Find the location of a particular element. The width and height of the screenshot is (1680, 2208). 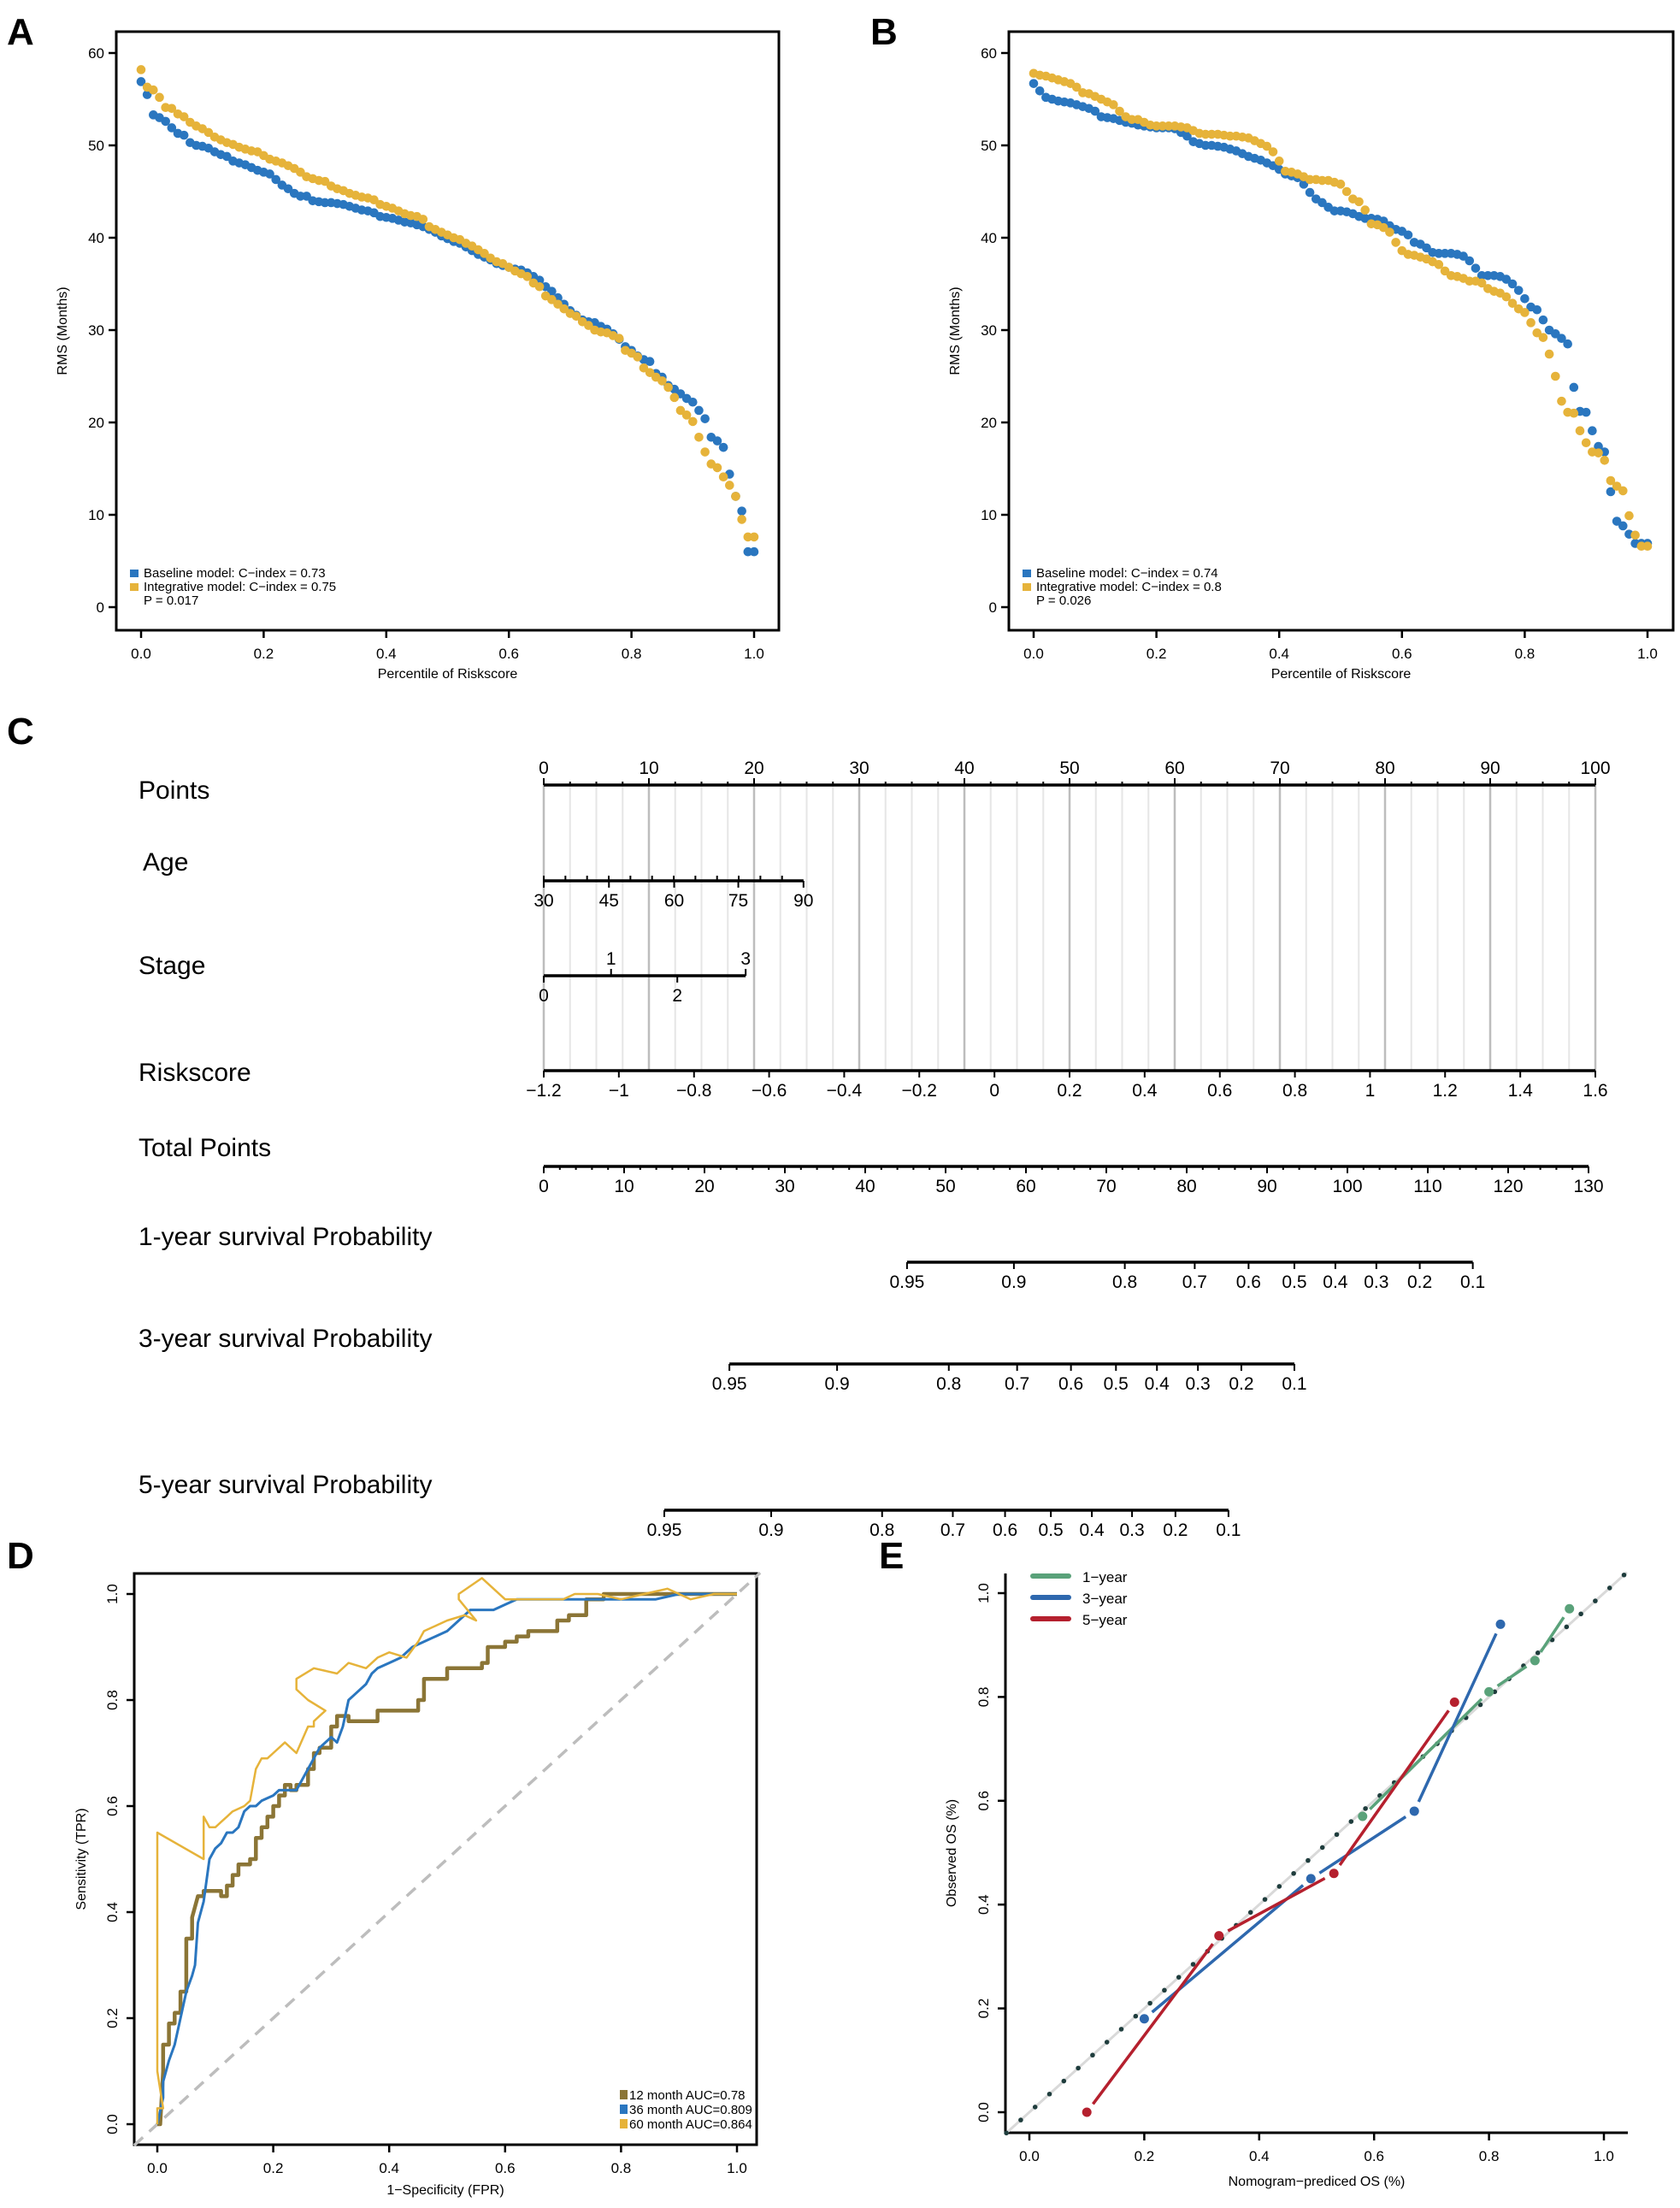

y-tick-label: 0.8 is located at coordinates (984, 1697).